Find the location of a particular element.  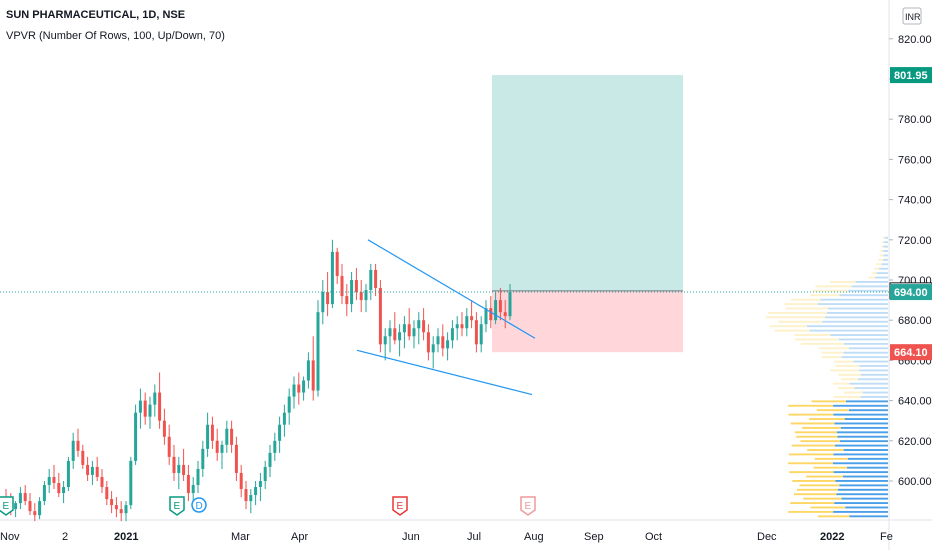

dividend-marker is located at coordinates (199, 505).